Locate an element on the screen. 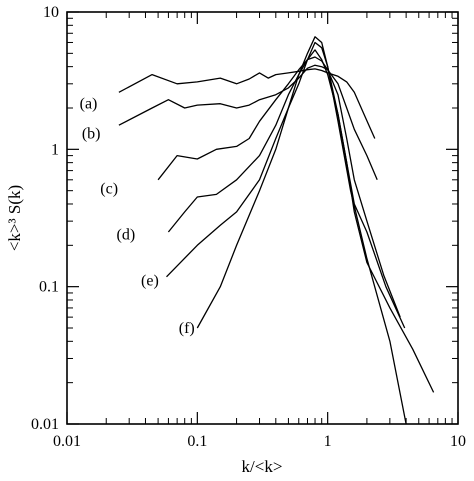  y-tick-label: 0.1 is located at coordinates (49, 287).